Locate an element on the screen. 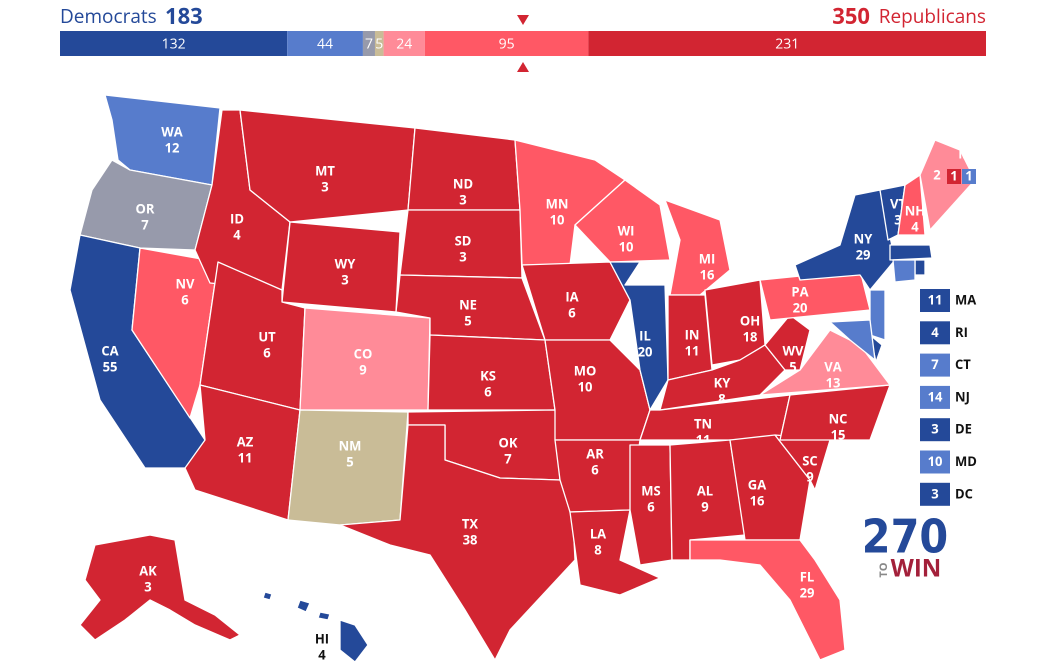 The height and width of the screenshot is (670, 1050). state-ev: 15 is located at coordinates (838, 434).